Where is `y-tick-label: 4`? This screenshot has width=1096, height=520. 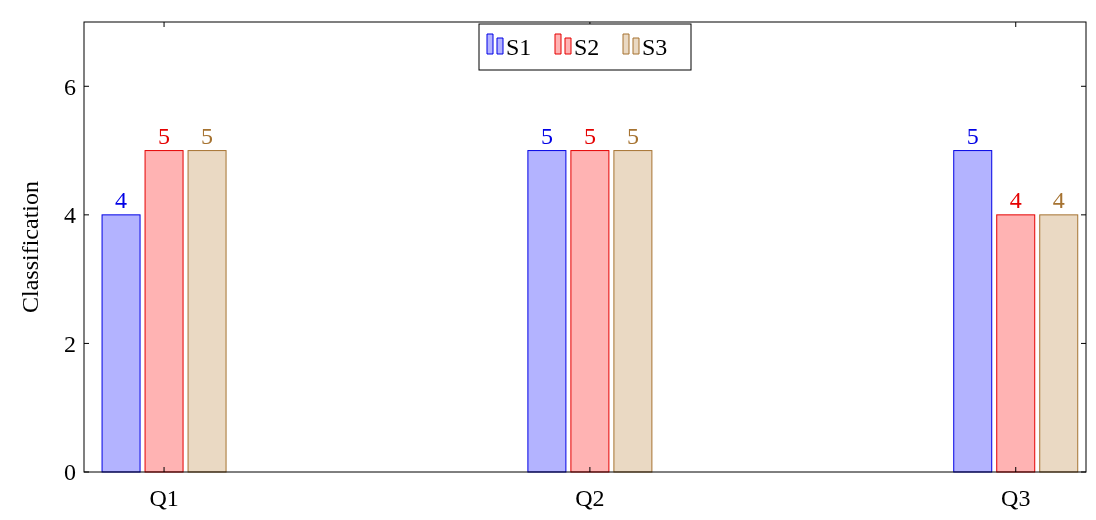
y-tick-label: 4 is located at coordinates (70, 215).